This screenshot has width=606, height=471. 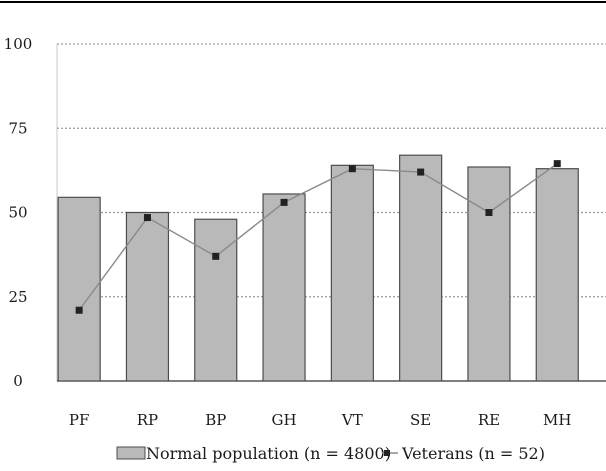 What do you see at coordinates (284, 287) in the screenshot?
I see `bar-gh` at bounding box center [284, 287].